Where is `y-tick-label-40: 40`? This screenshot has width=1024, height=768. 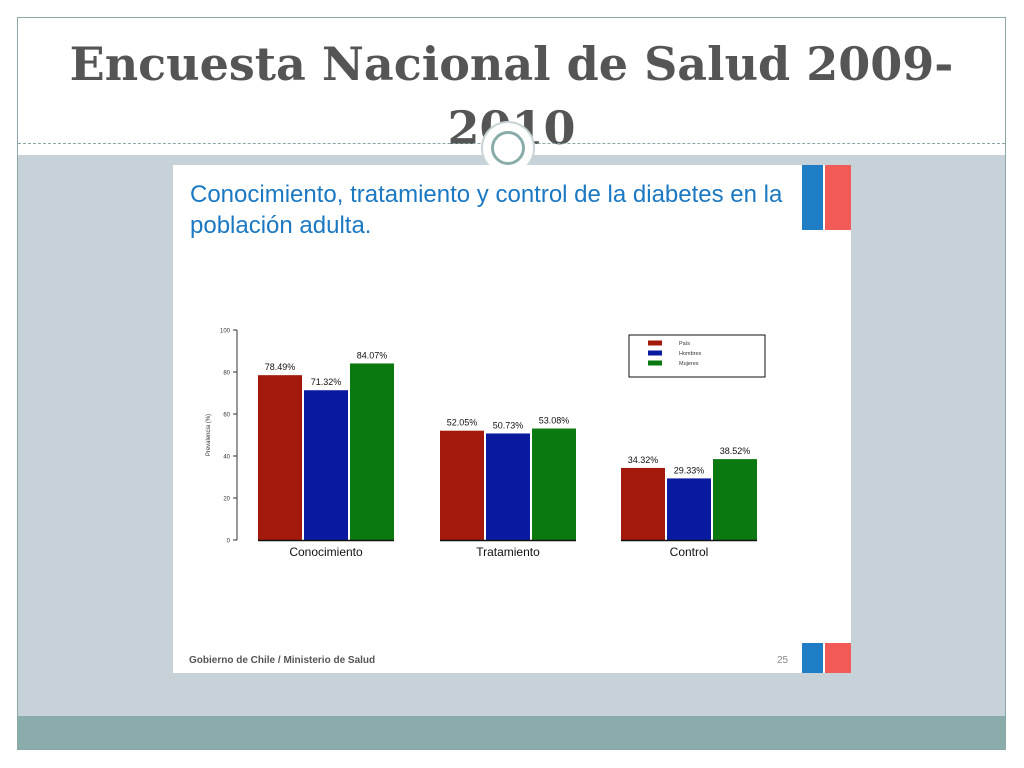
y-tick-label-40: 40 is located at coordinates (226, 458).